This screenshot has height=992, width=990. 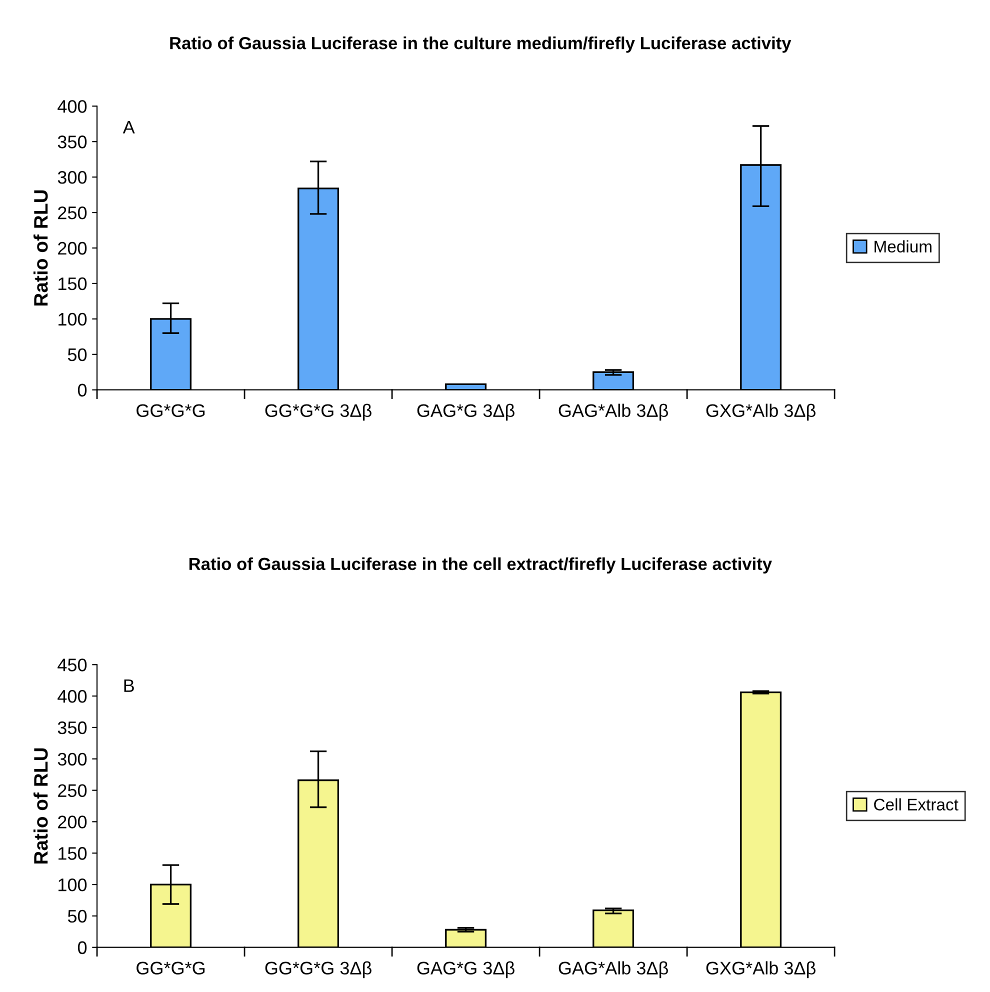 What do you see at coordinates (128, 127) in the screenshot?
I see `annotation: A` at bounding box center [128, 127].